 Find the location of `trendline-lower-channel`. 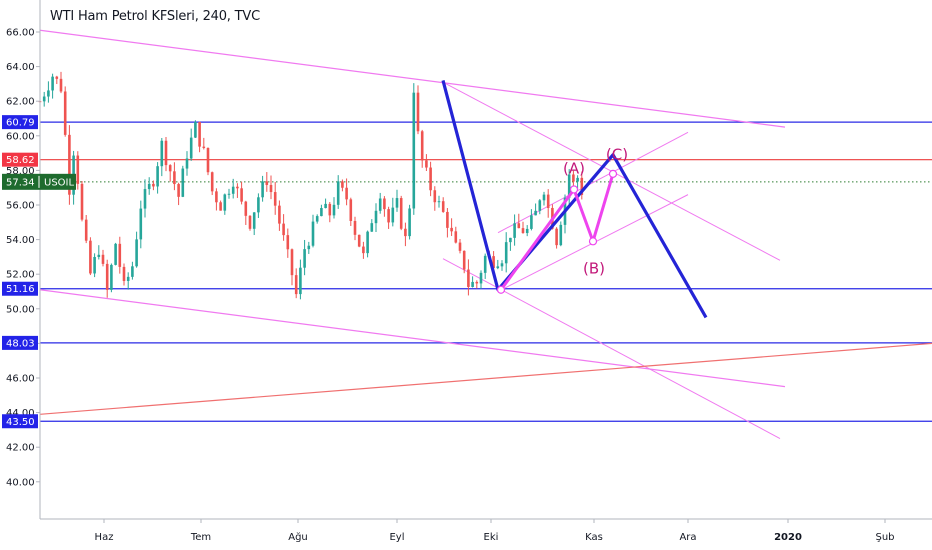

trendline-lower-channel is located at coordinates (412, 338).